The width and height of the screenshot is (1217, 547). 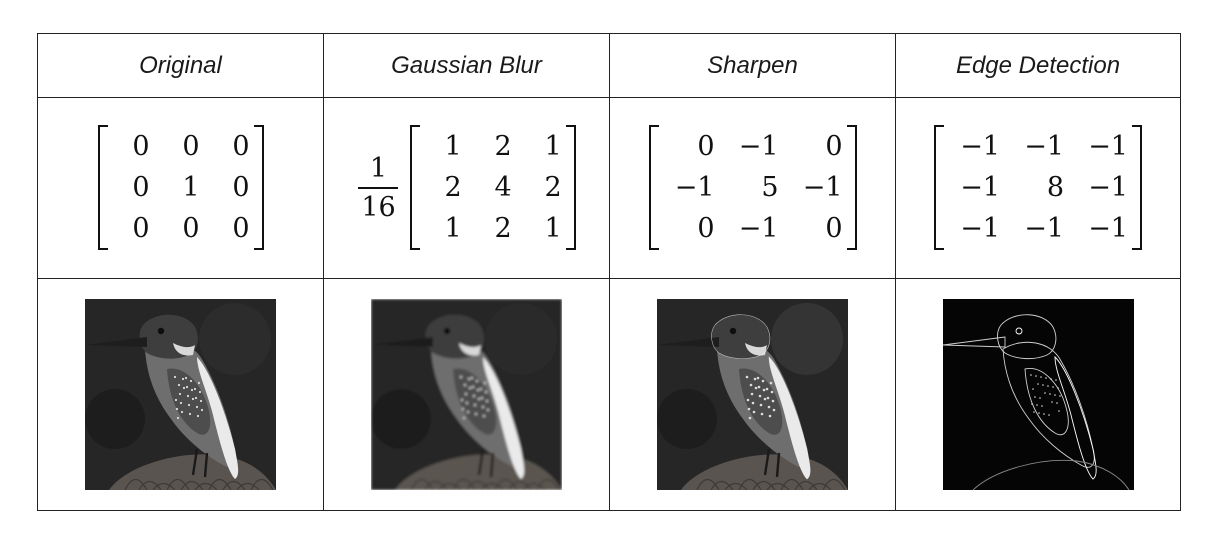 I want to click on matrix-entry: 4, so click(x=503, y=187).